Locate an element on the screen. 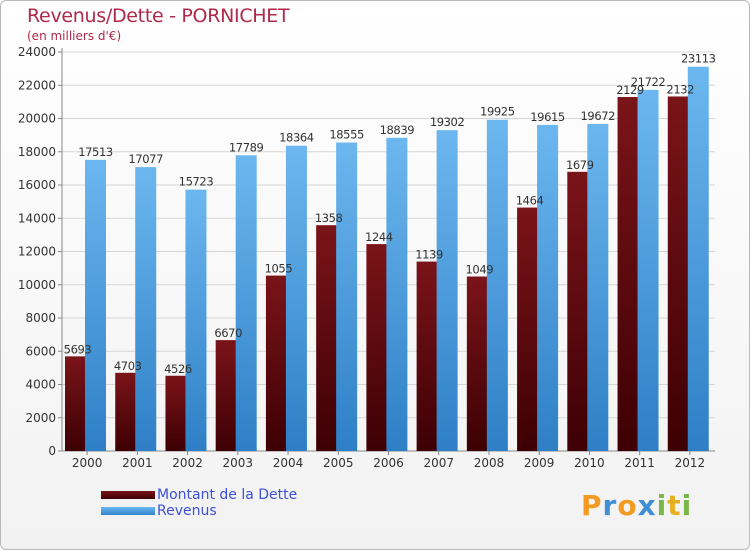 This screenshot has height=550, width=750. legend-swatch-dette is located at coordinates (128, 495).